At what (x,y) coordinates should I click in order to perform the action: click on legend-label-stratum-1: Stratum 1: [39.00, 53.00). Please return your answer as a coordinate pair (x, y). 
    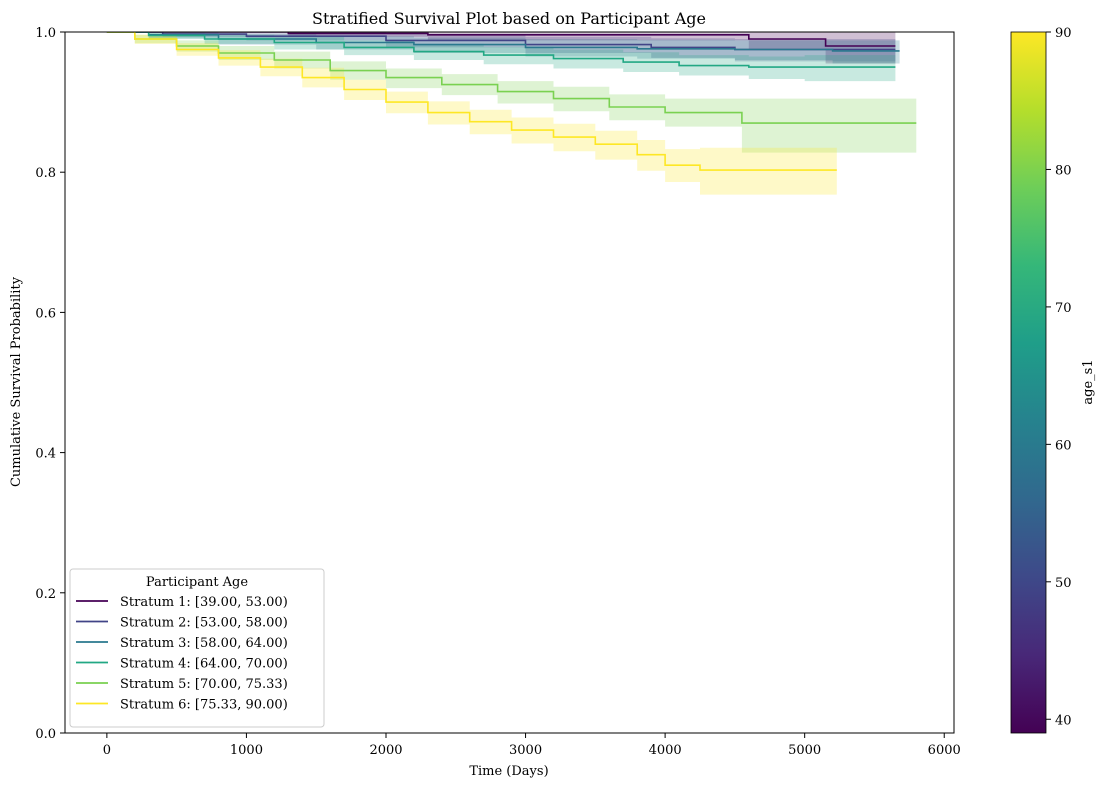
    Looking at the image, I should click on (204, 602).